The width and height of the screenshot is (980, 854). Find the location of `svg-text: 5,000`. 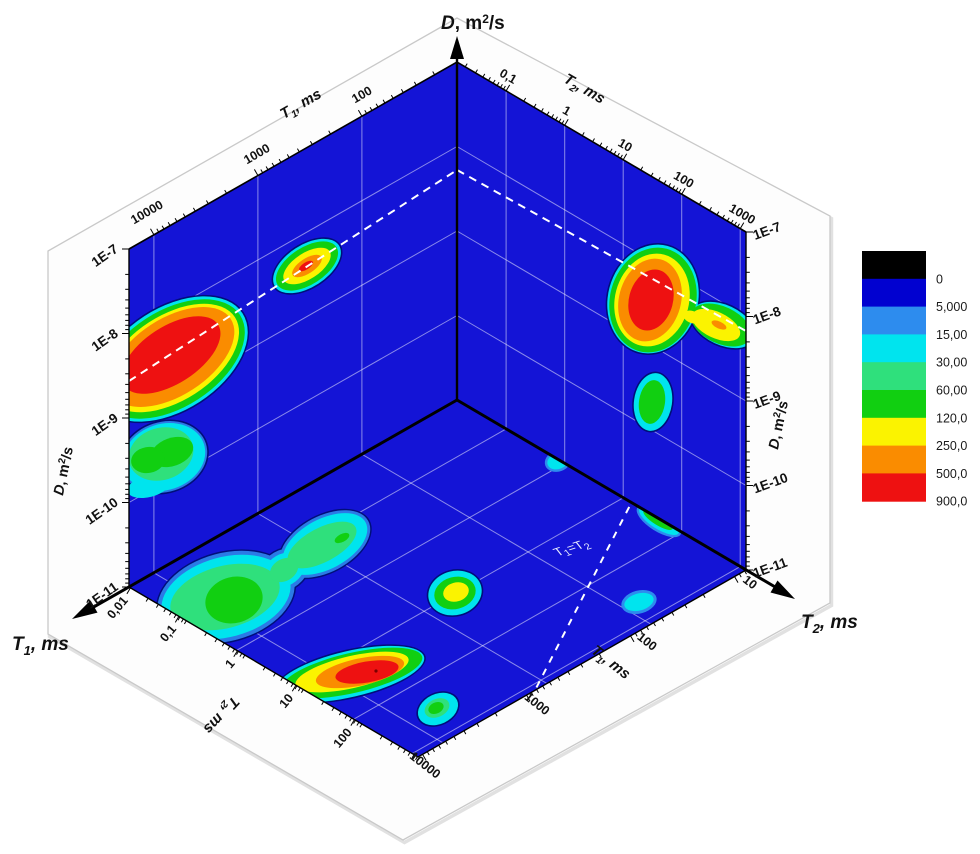

svg-text: 5,000 is located at coordinates (951, 307).